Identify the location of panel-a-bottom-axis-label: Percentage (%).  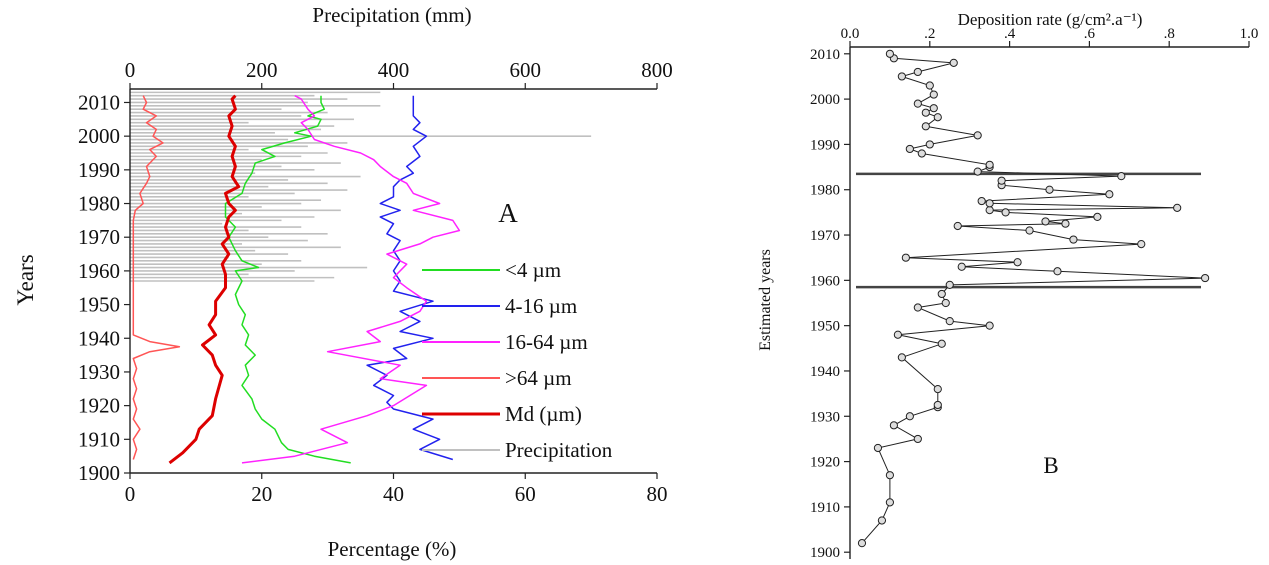
(392, 549).